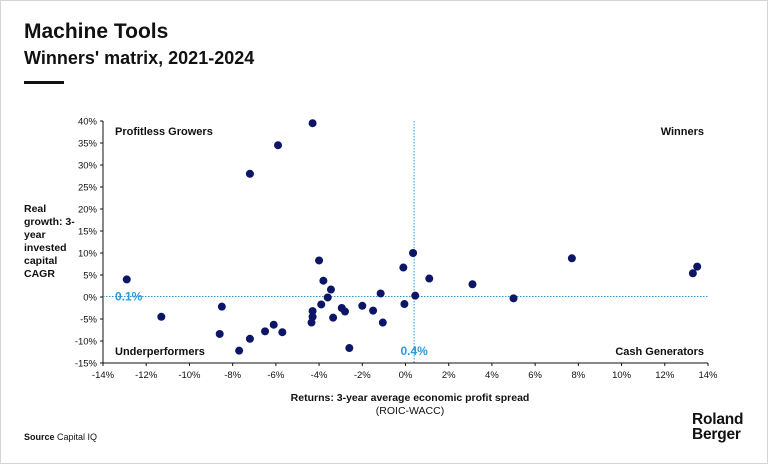  Describe the element at coordinates (682, 132) in the screenshot. I see `quadrant-label-top-right: Winners` at that location.